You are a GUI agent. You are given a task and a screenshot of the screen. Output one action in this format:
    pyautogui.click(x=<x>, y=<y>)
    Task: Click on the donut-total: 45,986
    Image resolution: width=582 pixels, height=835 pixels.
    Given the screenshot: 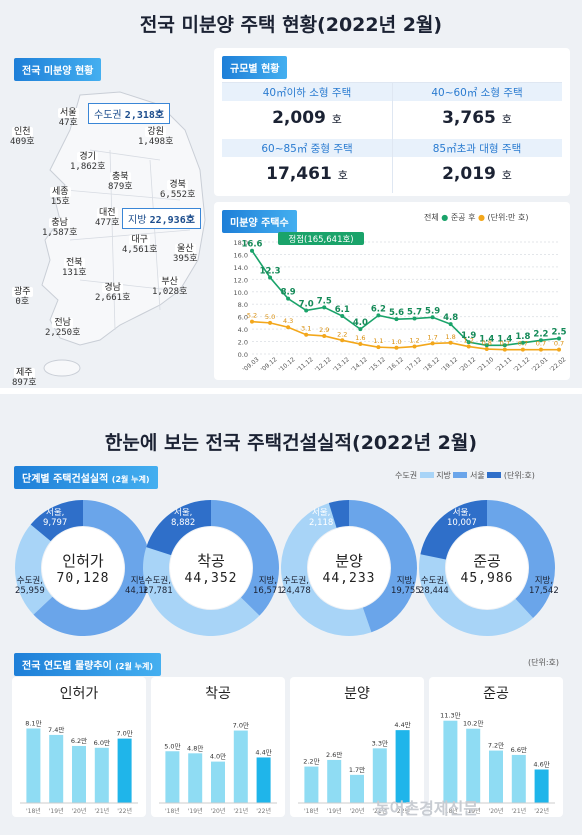 What is the action you would take?
    pyautogui.click(x=487, y=578)
    